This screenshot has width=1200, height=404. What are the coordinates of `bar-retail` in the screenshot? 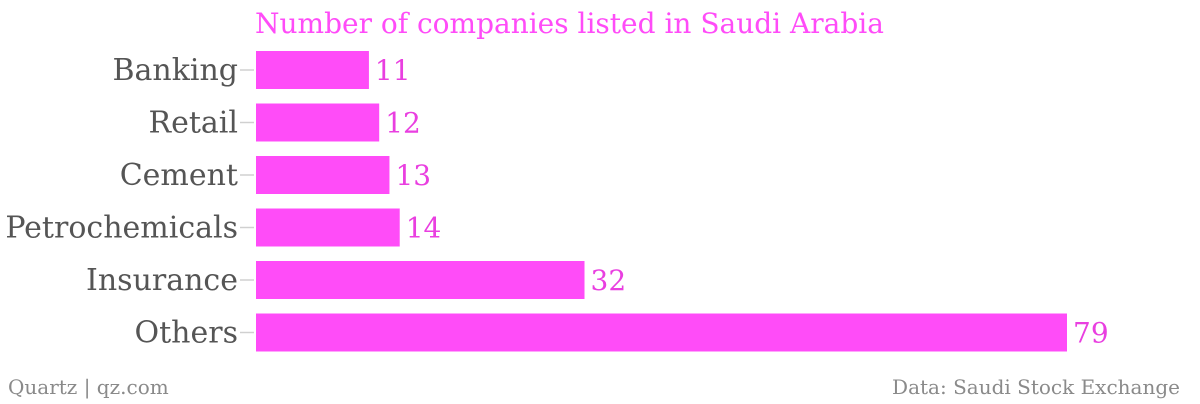 It's located at (318, 122).